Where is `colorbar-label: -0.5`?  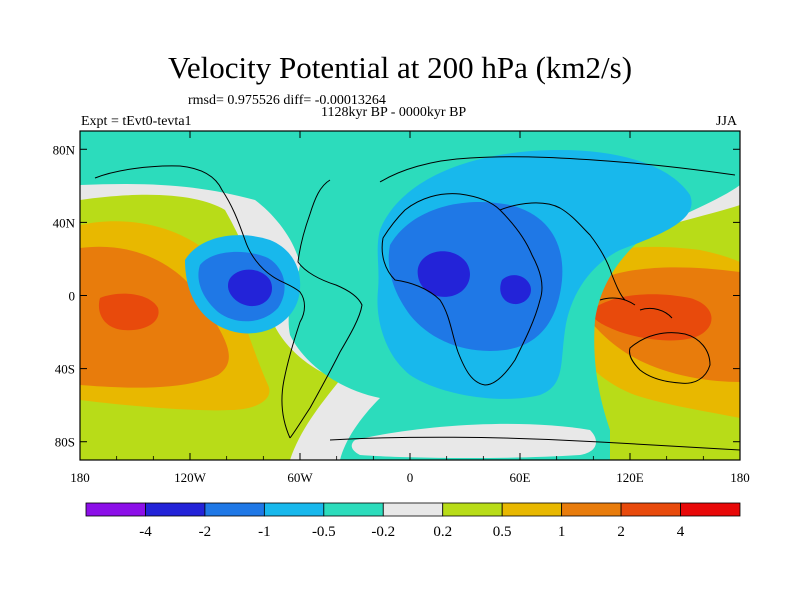
colorbar-label: -0.5 is located at coordinates (324, 532).